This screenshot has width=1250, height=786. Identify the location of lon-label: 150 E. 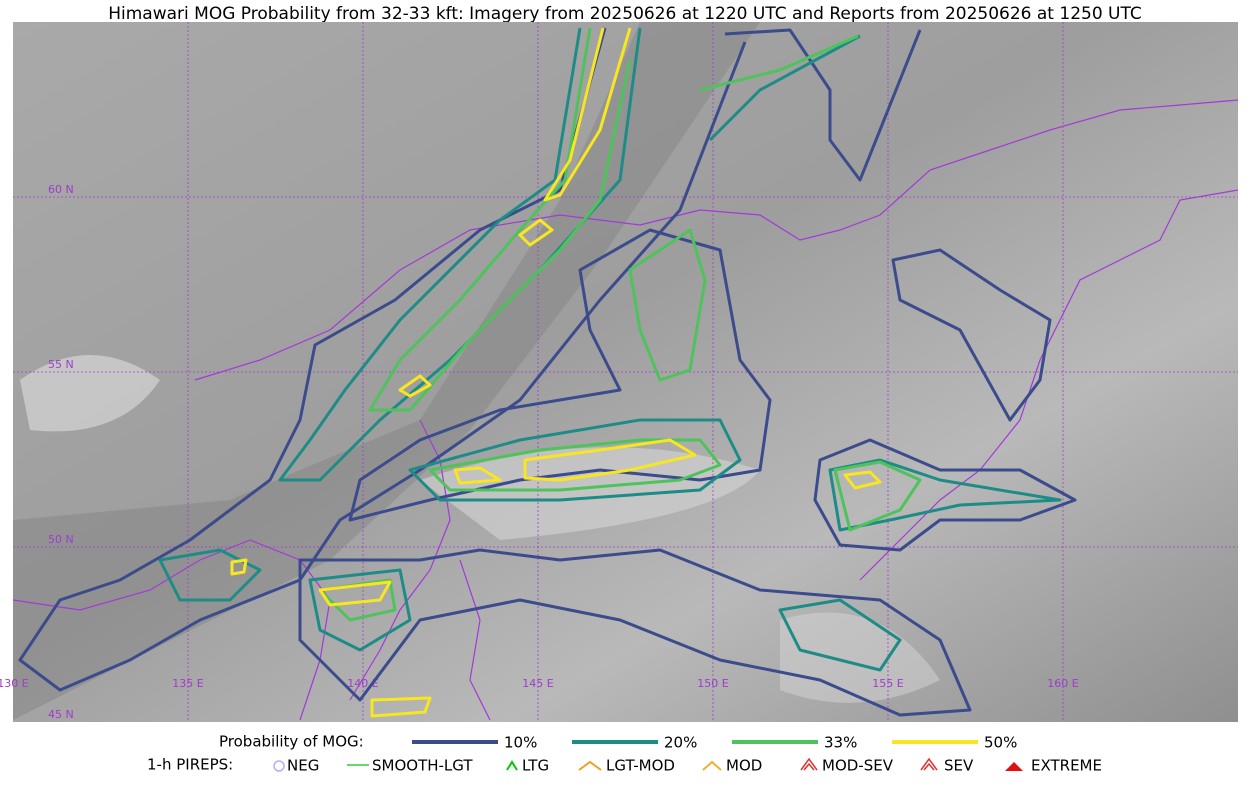
(712, 683).